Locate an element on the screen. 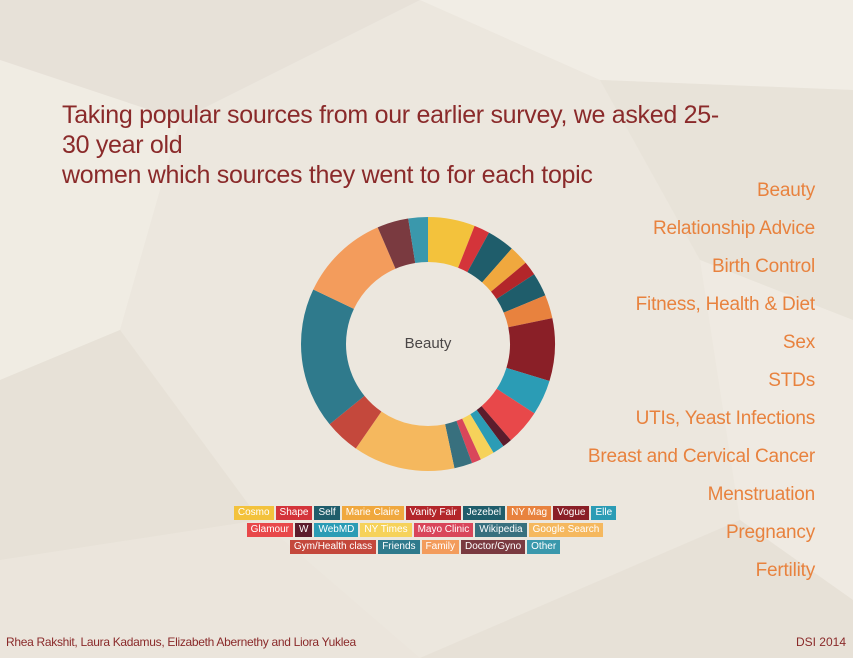 Image resolution: width=853 pixels, height=658 pixels. topic-birth-control: Birth Control is located at coordinates (763, 266).